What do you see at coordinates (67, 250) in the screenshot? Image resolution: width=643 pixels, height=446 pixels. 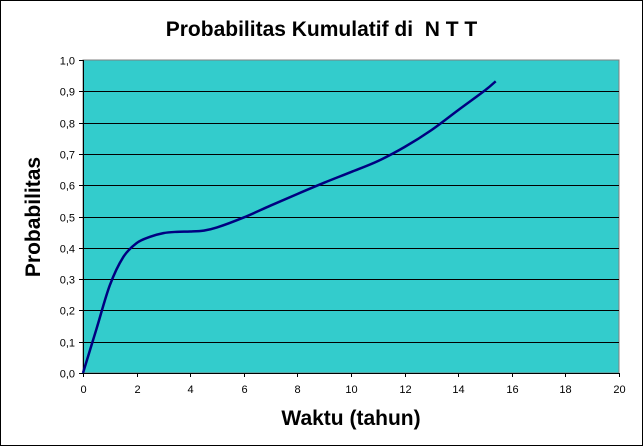 I see `y-tick-label: 0,4` at bounding box center [67, 250].